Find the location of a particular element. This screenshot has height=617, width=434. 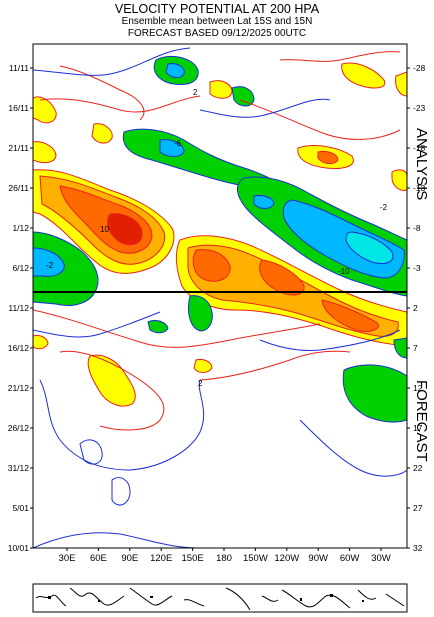

y-tick-label-right: -18 is located at coordinates (419, 148).